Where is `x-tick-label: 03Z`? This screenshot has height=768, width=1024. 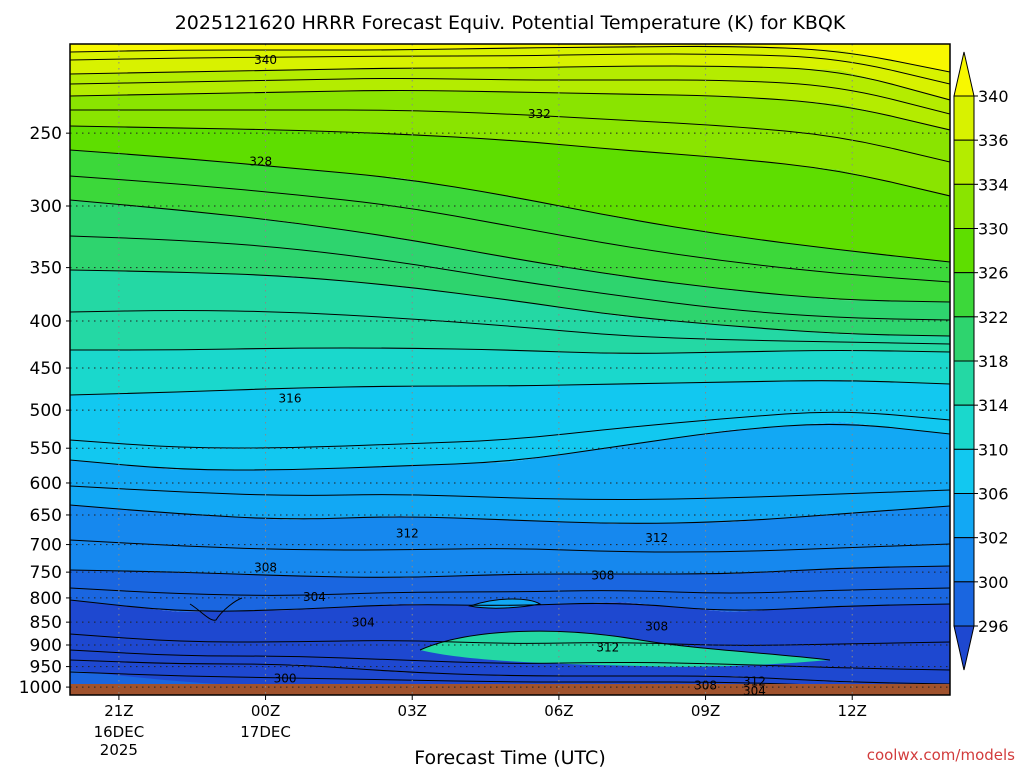
x-tick-label: 03Z is located at coordinates (412, 711).